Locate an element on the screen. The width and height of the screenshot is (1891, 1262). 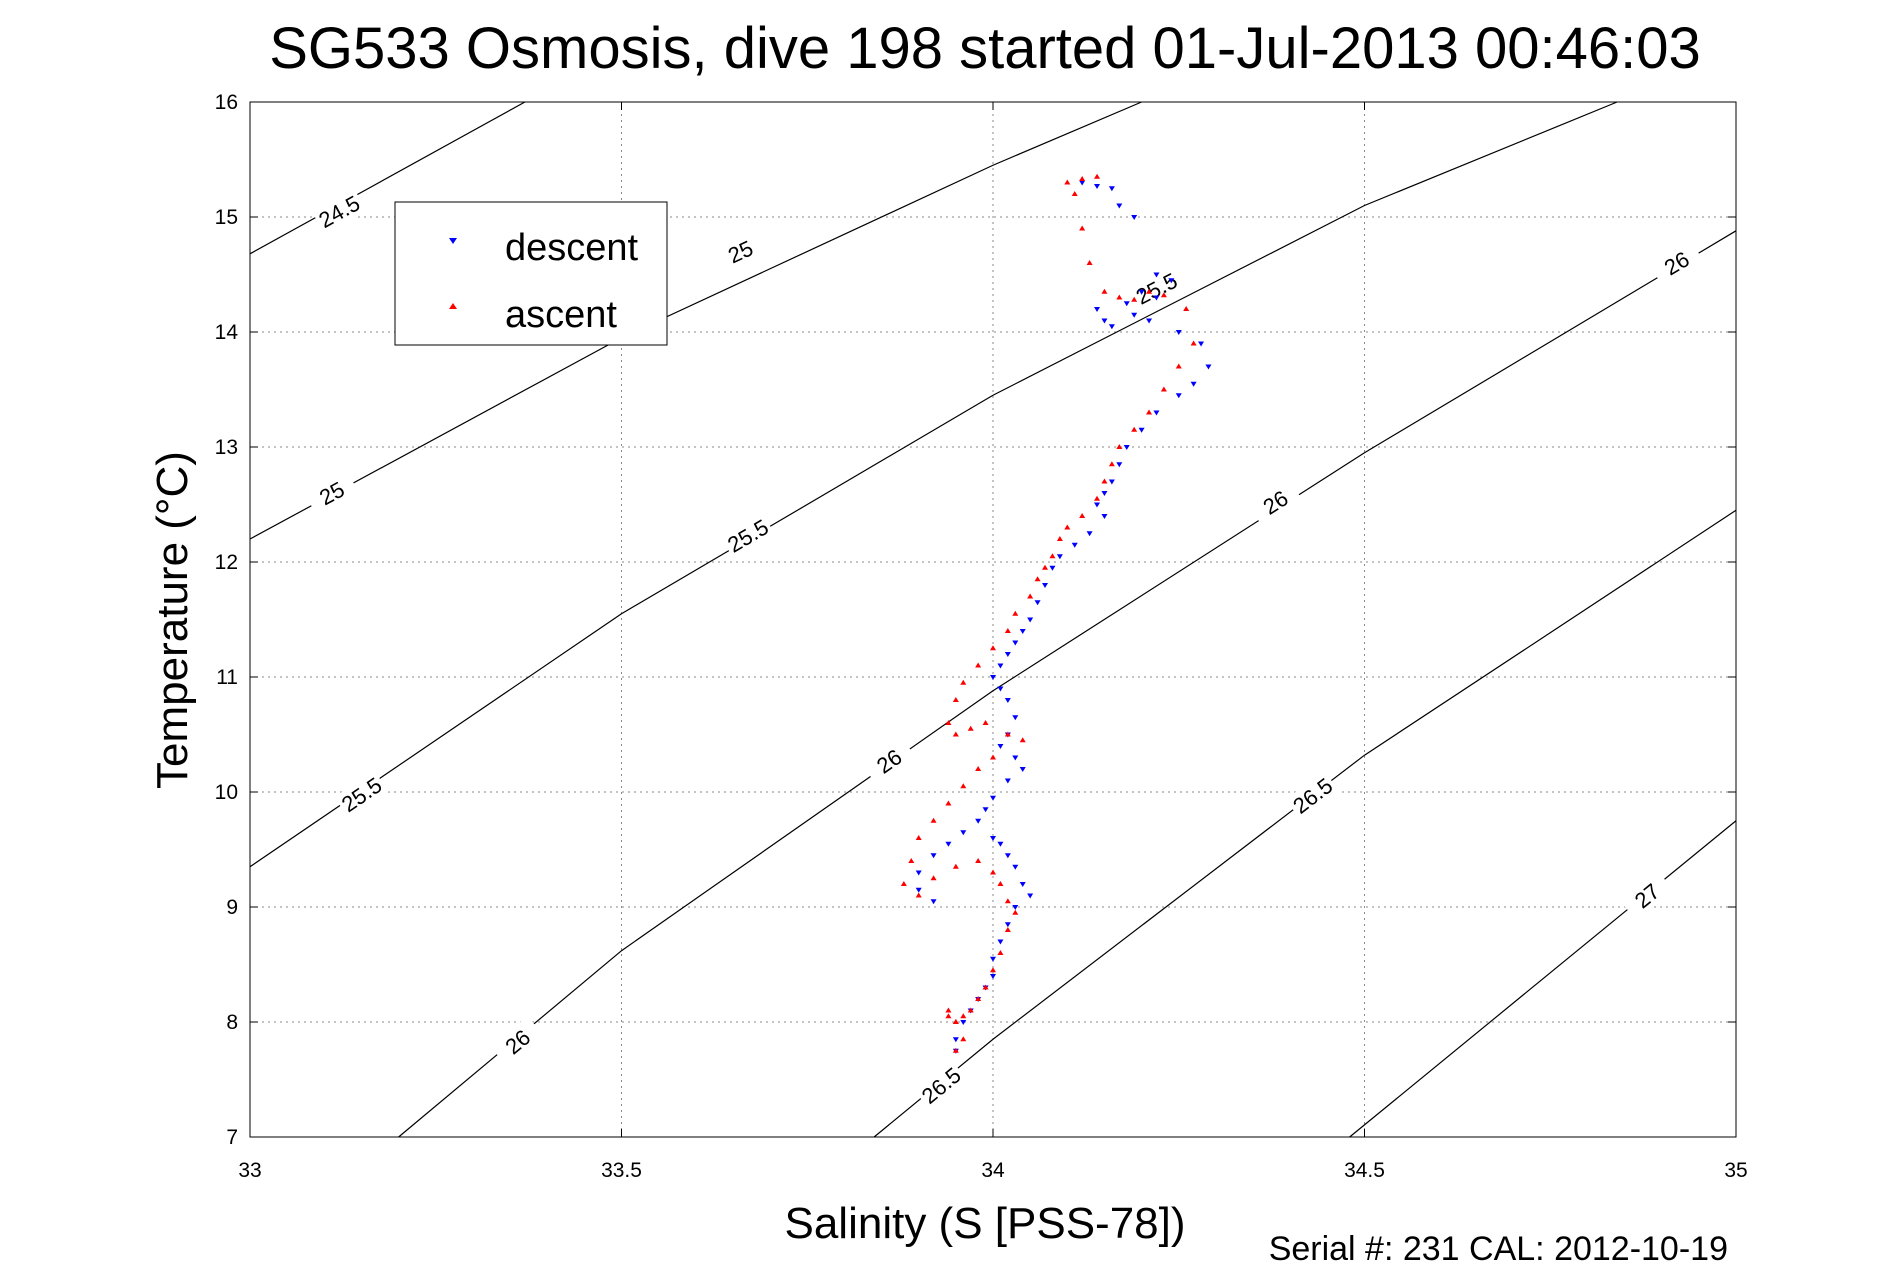
y-tick-label: 9 is located at coordinates (232, 907).